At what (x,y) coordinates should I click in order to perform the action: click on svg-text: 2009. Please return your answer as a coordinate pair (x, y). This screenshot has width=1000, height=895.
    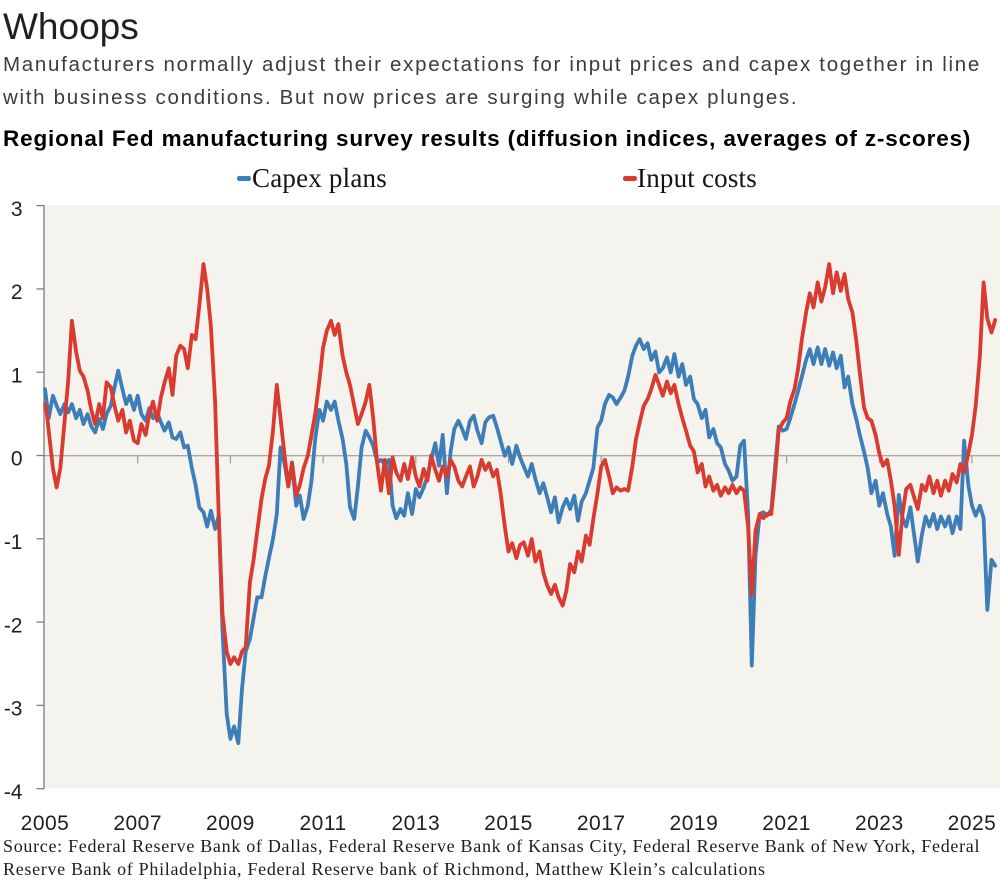
    Looking at the image, I should click on (230, 823).